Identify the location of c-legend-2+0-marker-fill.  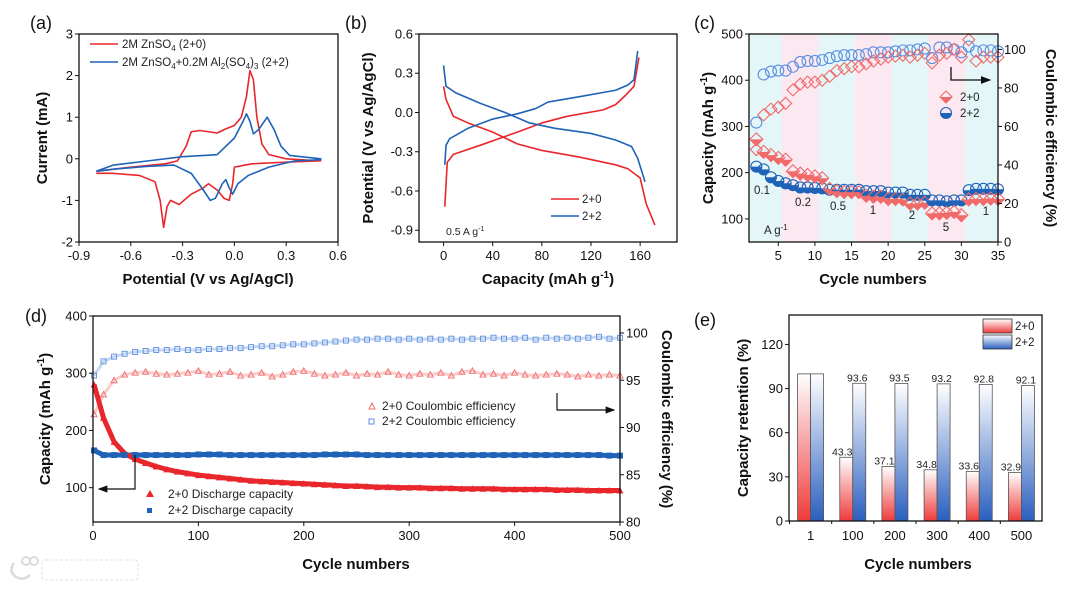
(946, 100).